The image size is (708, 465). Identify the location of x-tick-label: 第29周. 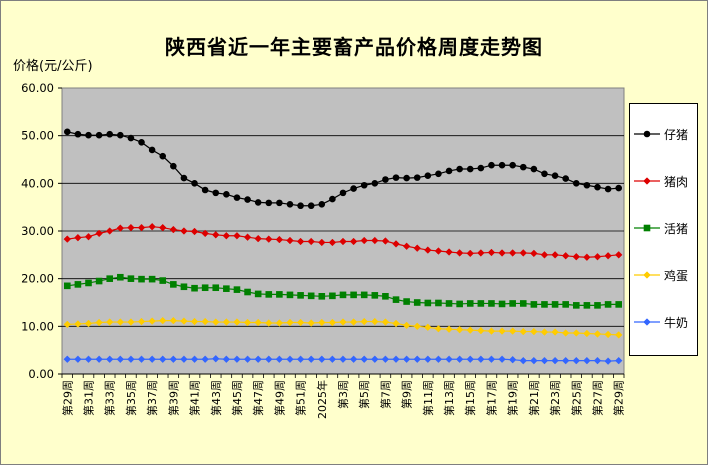
(67, 398).